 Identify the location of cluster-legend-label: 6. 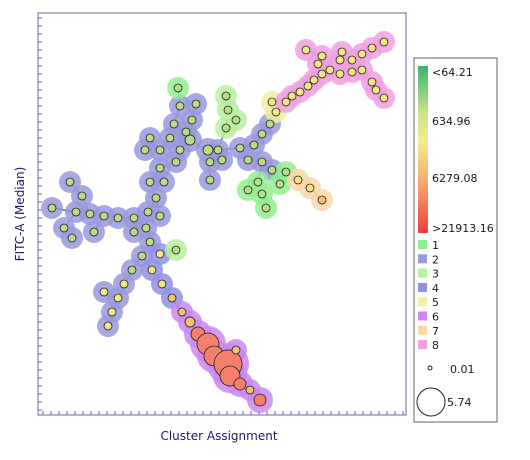
(435, 317).